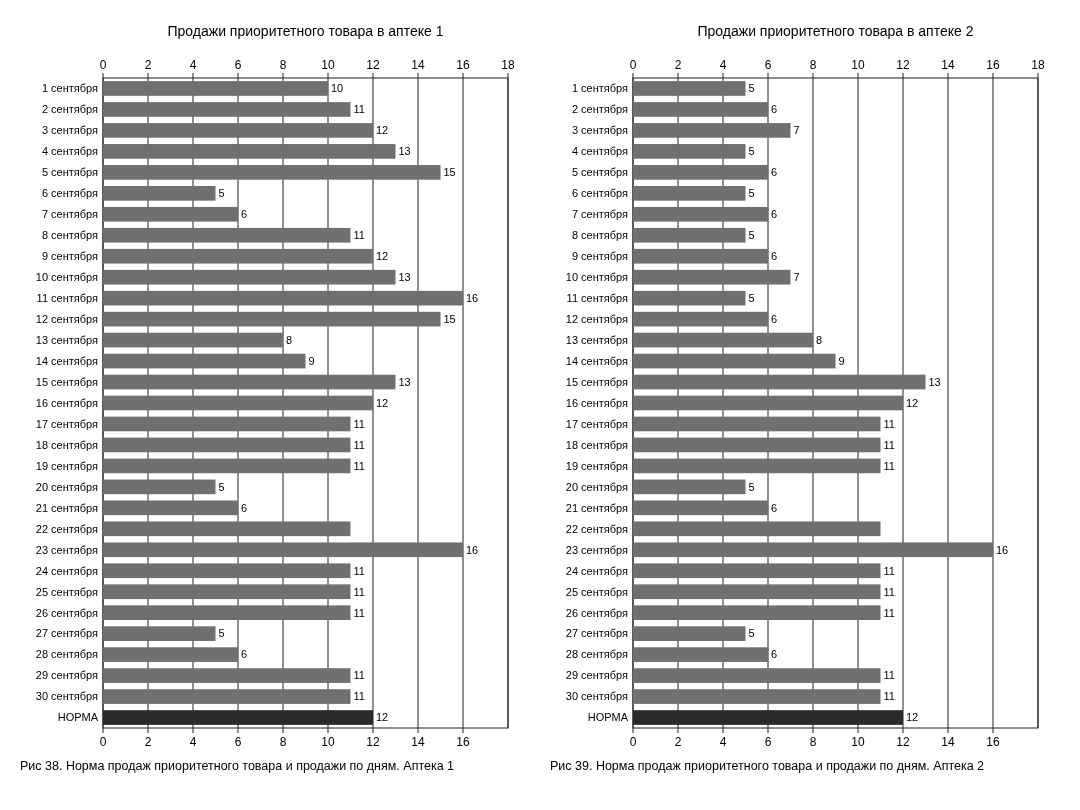 This screenshot has height=810, width=1080. Describe the element at coordinates (993, 742) in the screenshot. I see `x-tick-label: 16` at that location.